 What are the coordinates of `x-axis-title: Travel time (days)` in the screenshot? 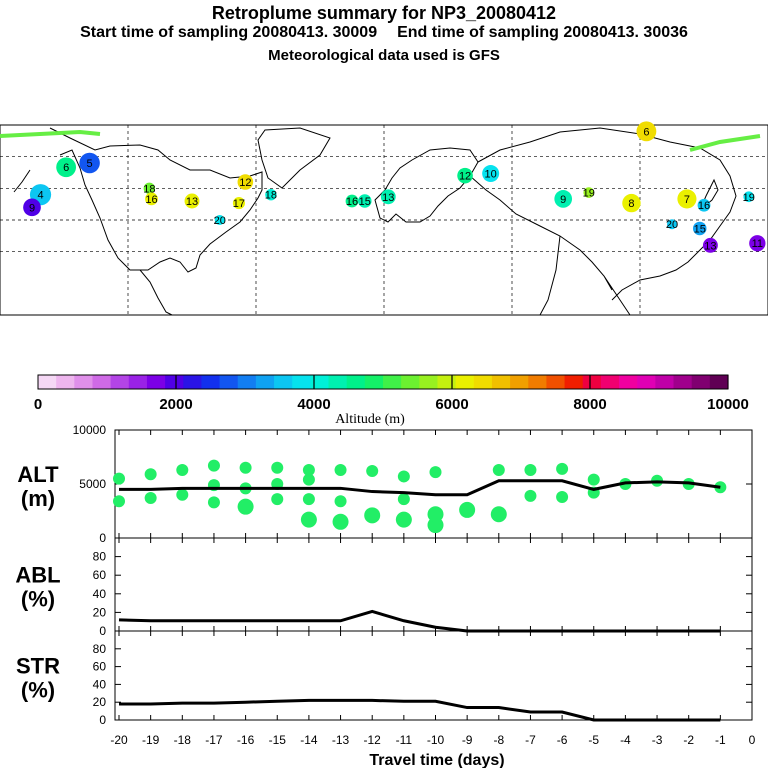 It's located at (436, 760).